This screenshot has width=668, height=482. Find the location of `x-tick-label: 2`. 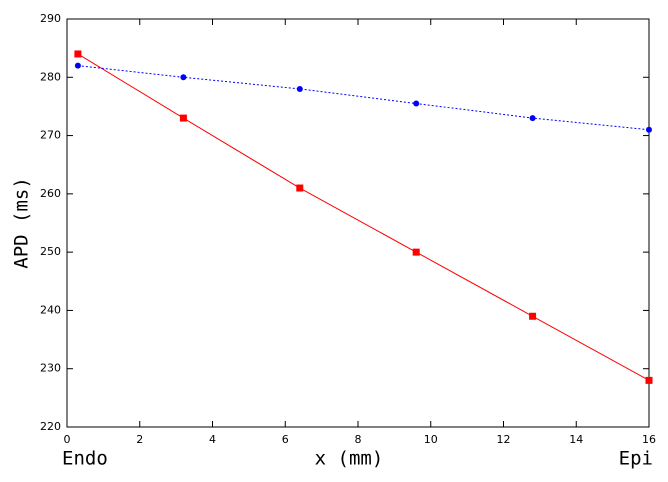

x-tick-label: 2 is located at coordinates (139, 439).